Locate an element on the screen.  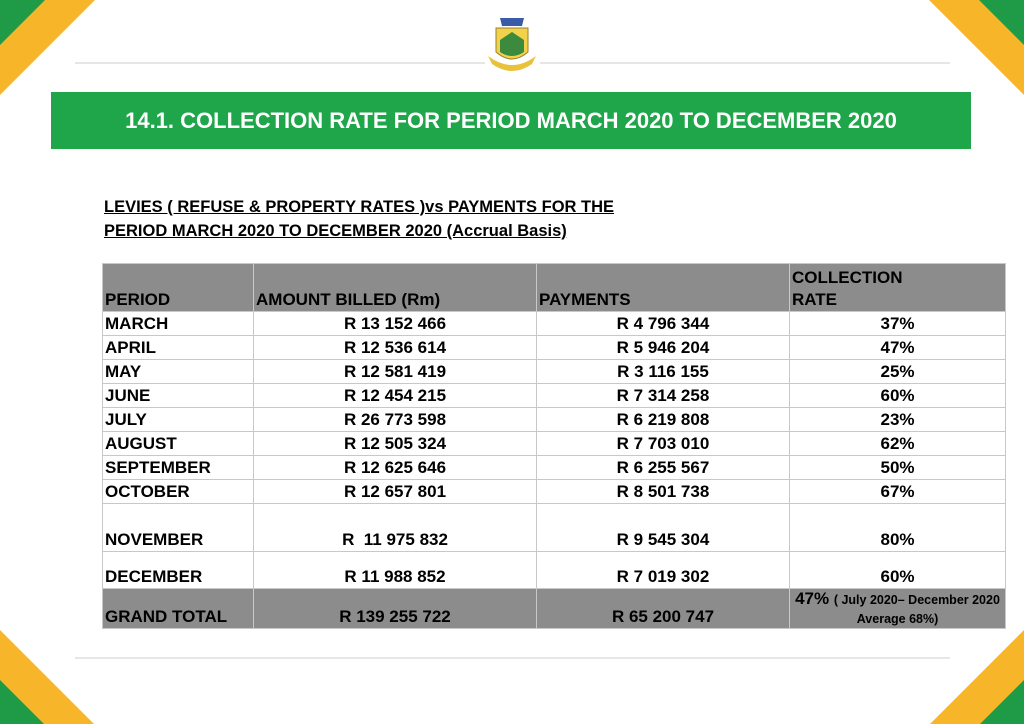
cell-text: 67% is located at coordinates (897, 491).